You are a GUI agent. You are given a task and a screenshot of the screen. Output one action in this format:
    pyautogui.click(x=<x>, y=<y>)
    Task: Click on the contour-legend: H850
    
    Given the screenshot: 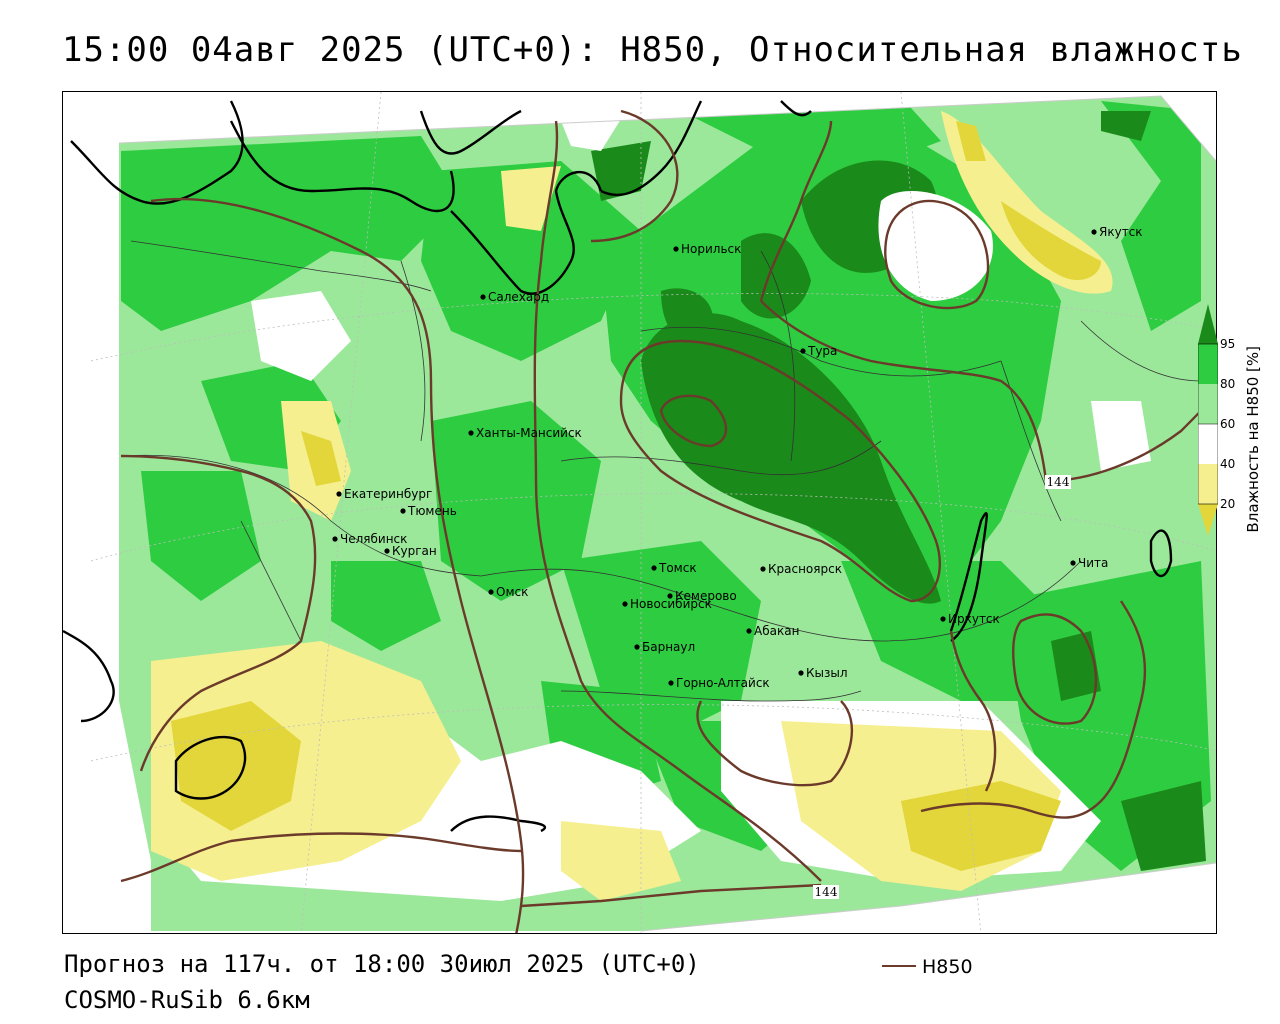 What is the action you would take?
    pyautogui.click(x=1081, y=968)
    